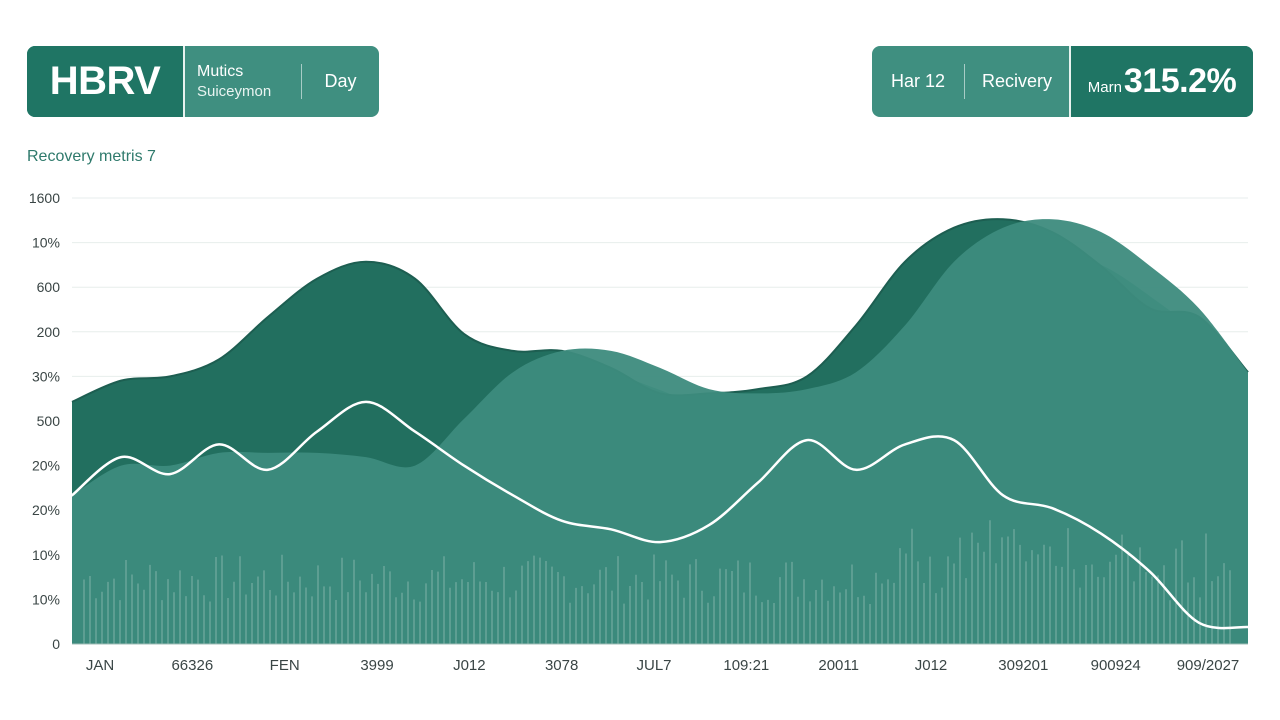 Image resolution: width=1280 pixels, height=720 pixels. I want to click on brand-title: HBRV, so click(105, 81).